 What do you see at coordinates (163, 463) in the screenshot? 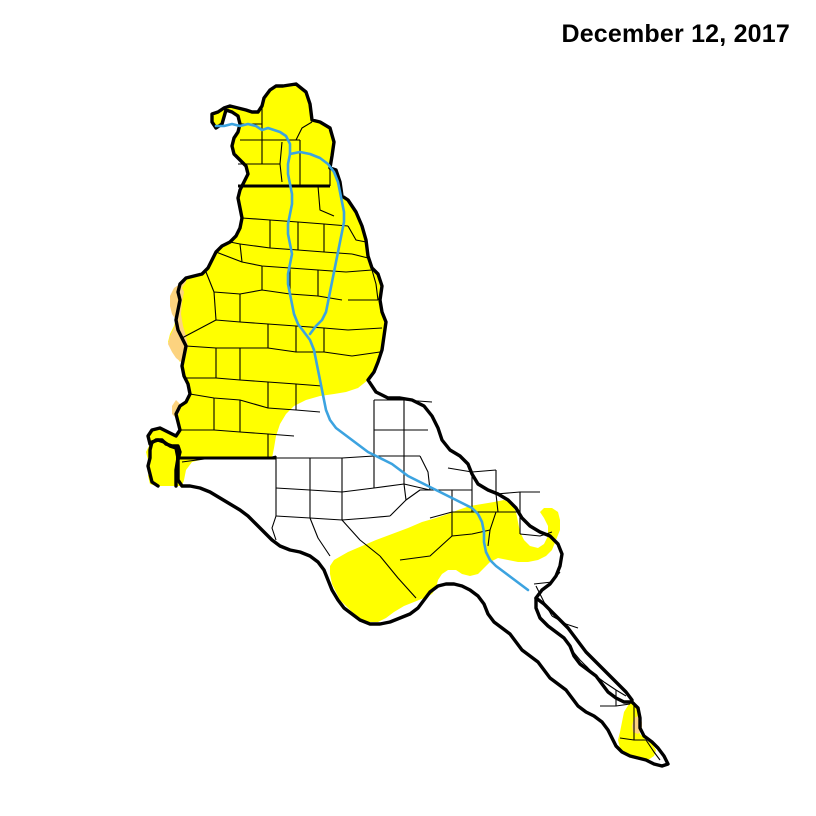
I see `drought-area-d0-west-notch` at bounding box center [163, 463].